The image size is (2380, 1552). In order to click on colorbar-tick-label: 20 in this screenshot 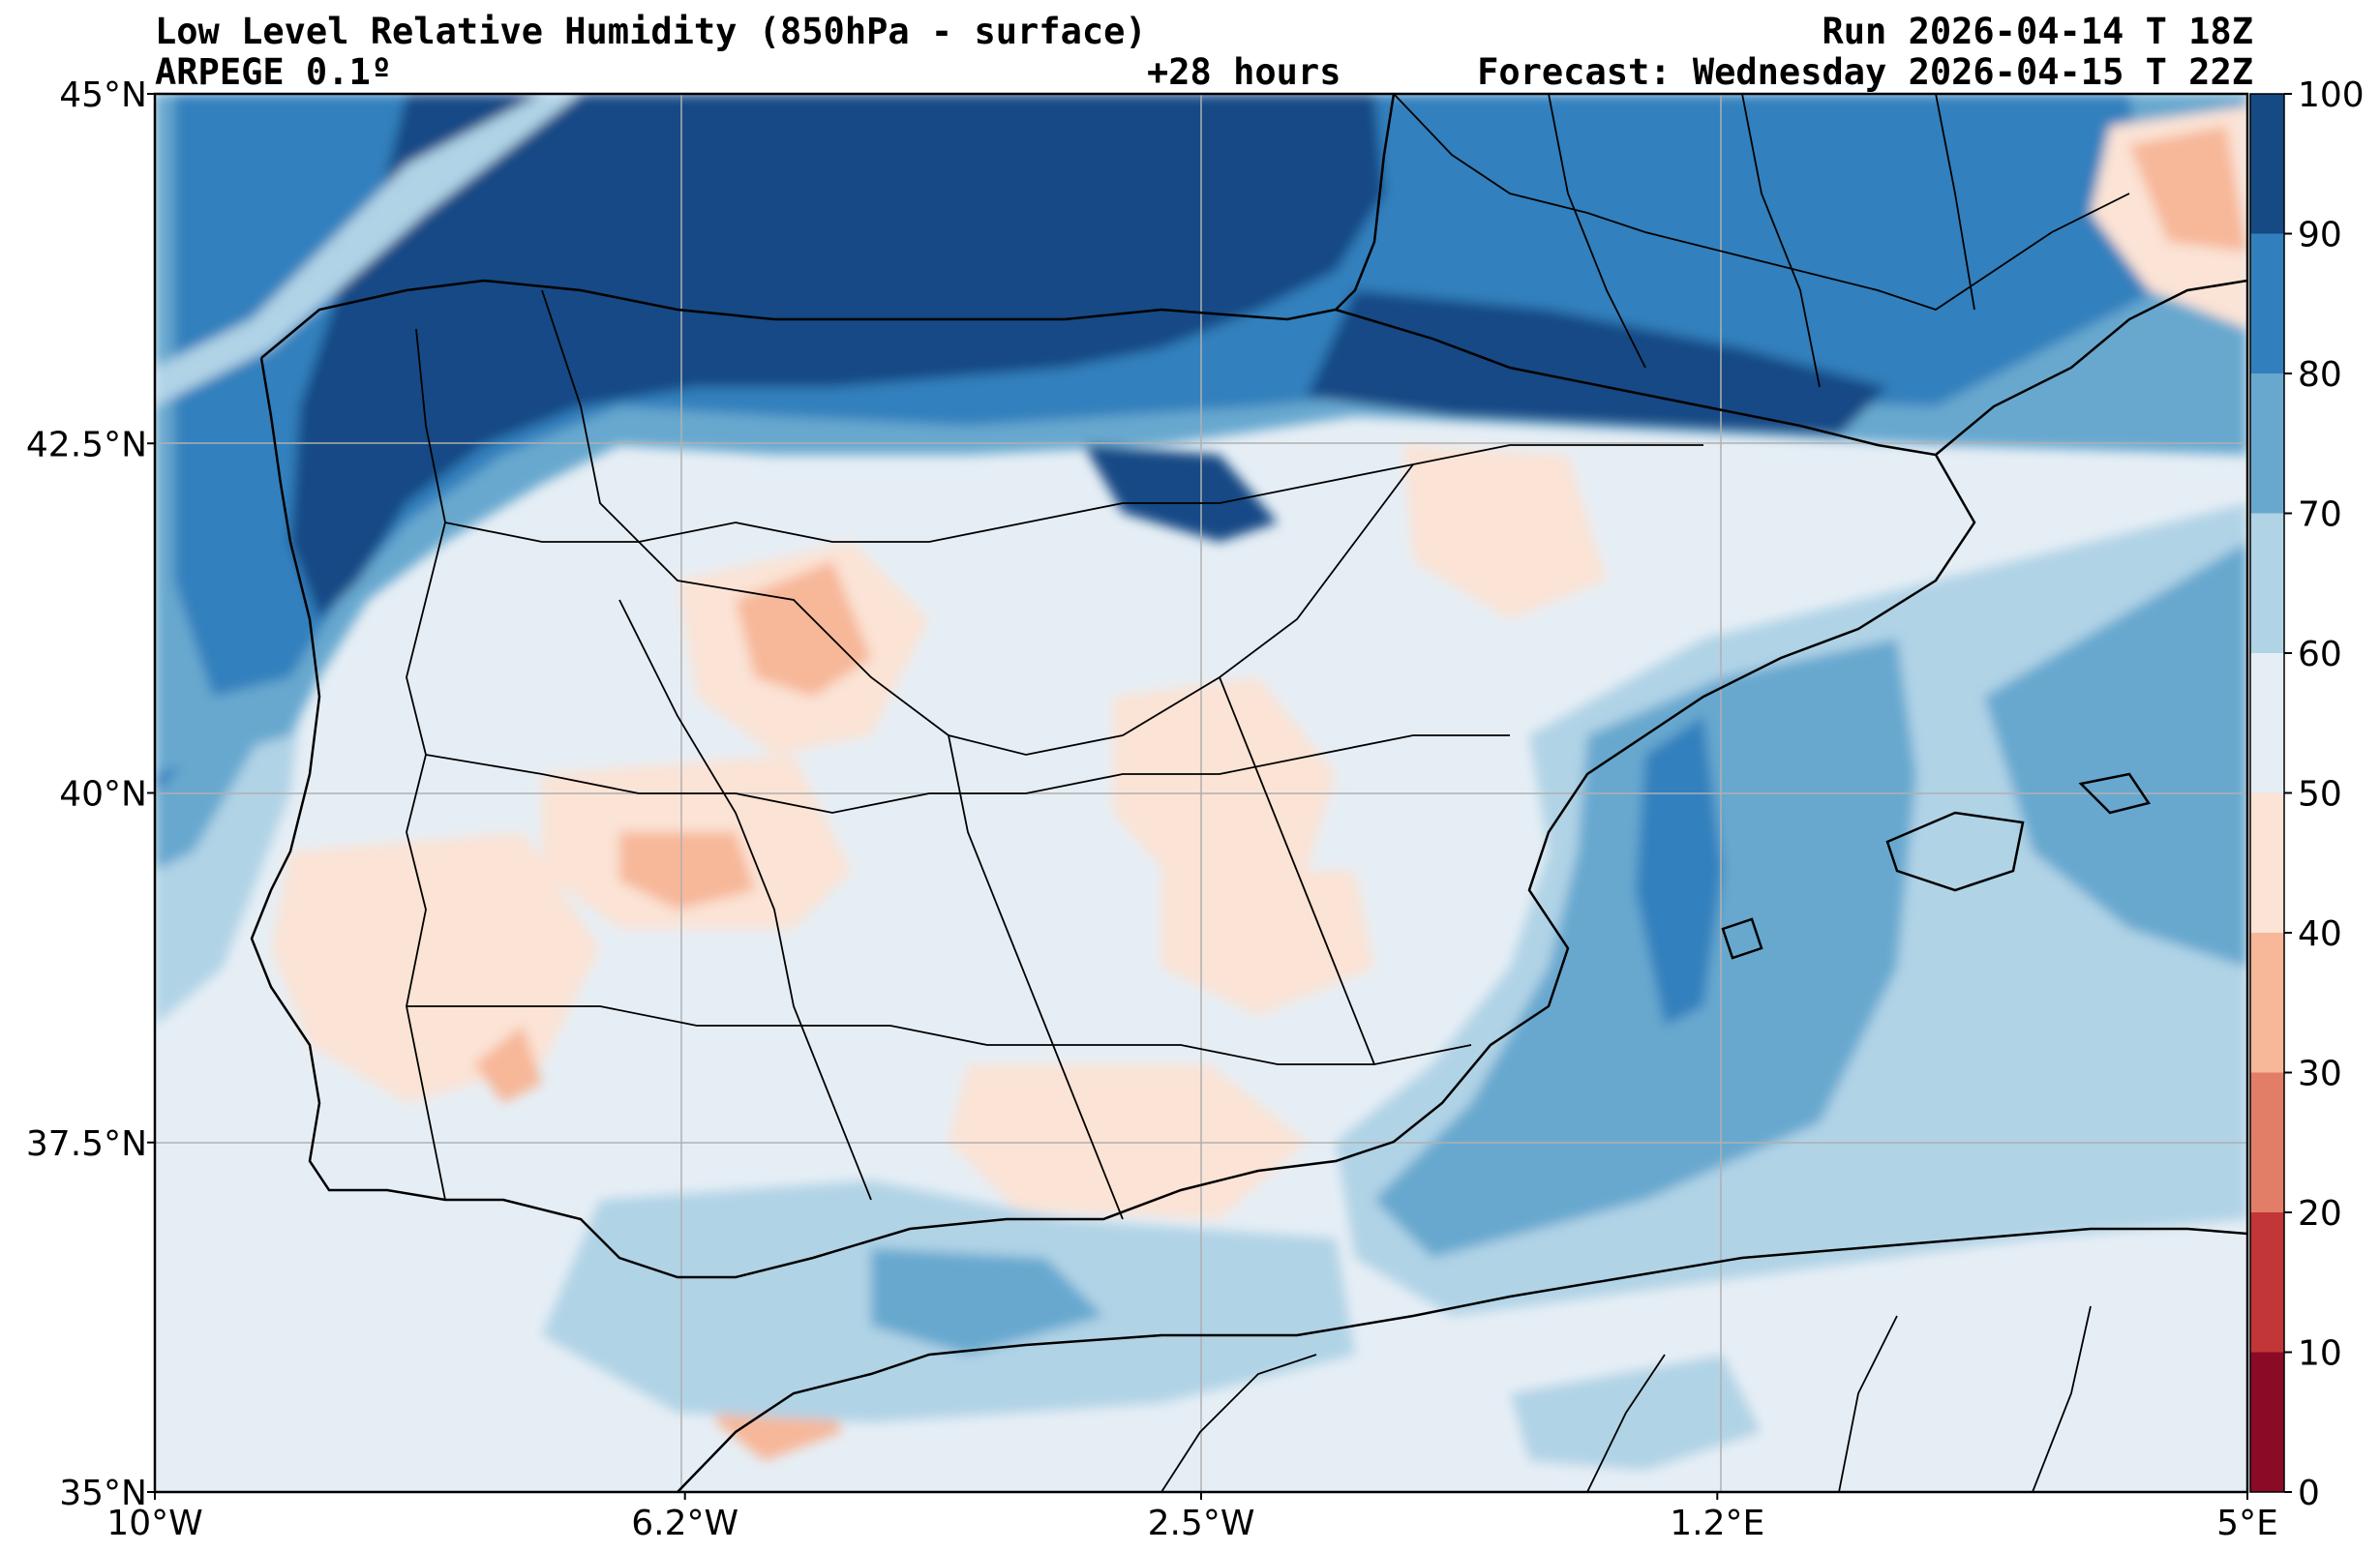, I will do `click(2320, 1214)`.